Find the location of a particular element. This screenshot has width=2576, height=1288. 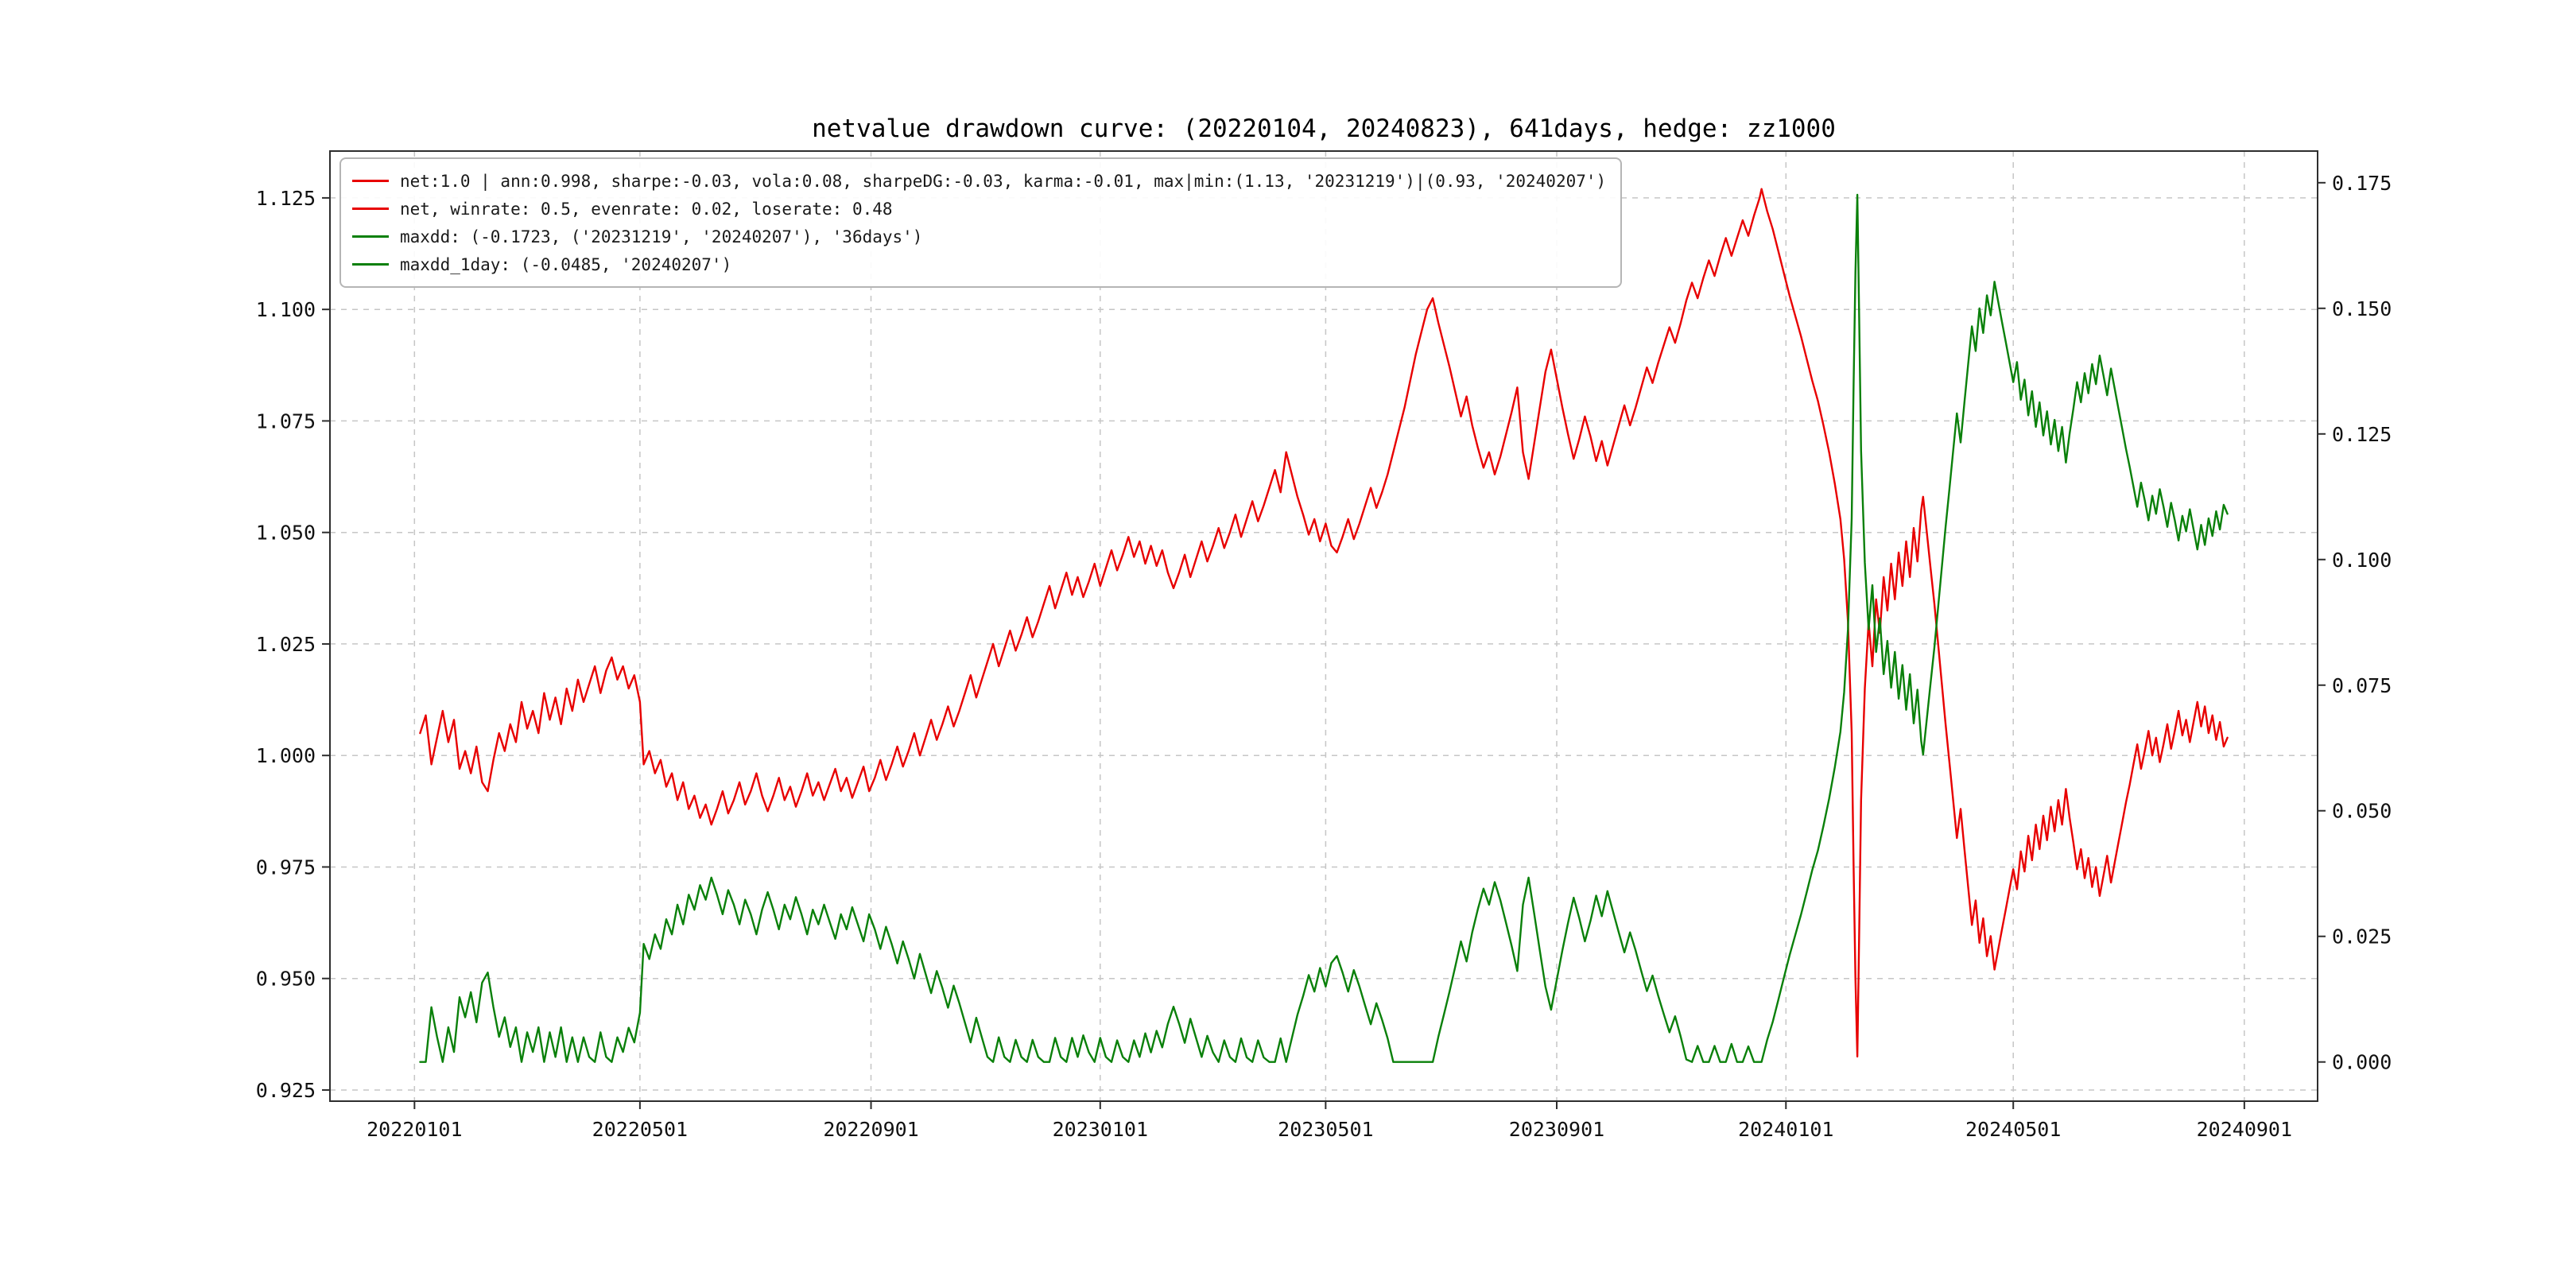

left-tick-label: 1.125 is located at coordinates (286, 198).